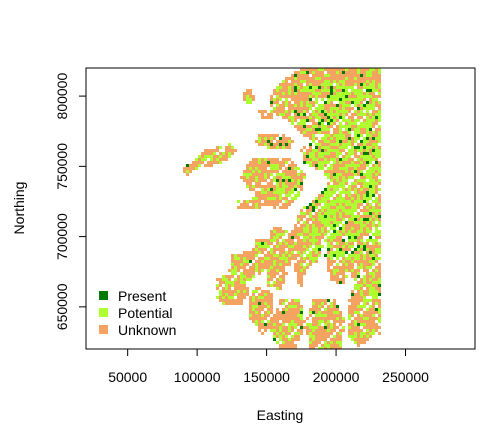 The height and width of the screenshot is (432, 482). I want to click on legend-swatch-unknown, so click(103, 329).